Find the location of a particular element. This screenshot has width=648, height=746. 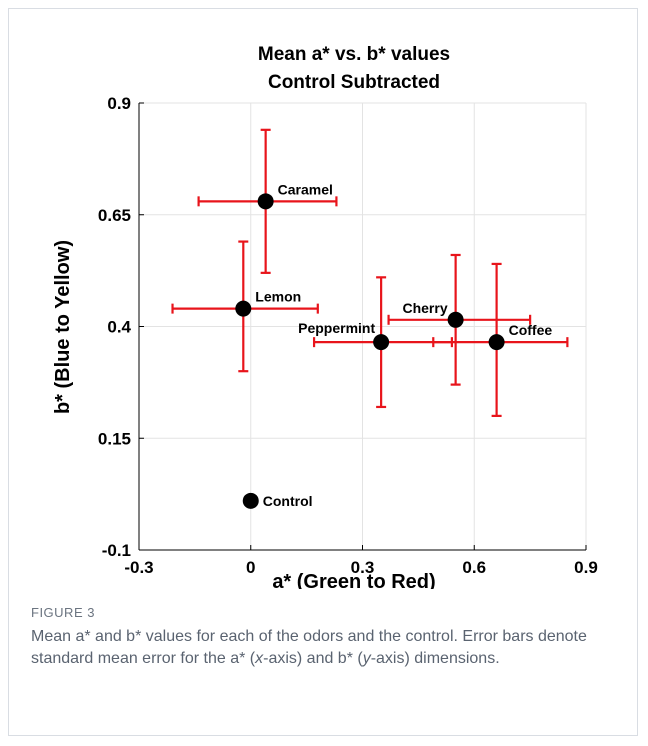

chart-title-line-1: Mean a* vs. b* values is located at coordinates (354, 54).